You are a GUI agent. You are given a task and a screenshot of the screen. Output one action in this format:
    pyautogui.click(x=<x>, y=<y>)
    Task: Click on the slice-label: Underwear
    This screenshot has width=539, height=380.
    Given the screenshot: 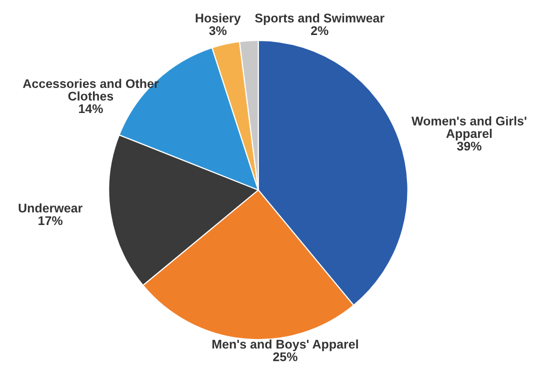 What is the action you would take?
    pyautogui.click(x=50, y=208)
    